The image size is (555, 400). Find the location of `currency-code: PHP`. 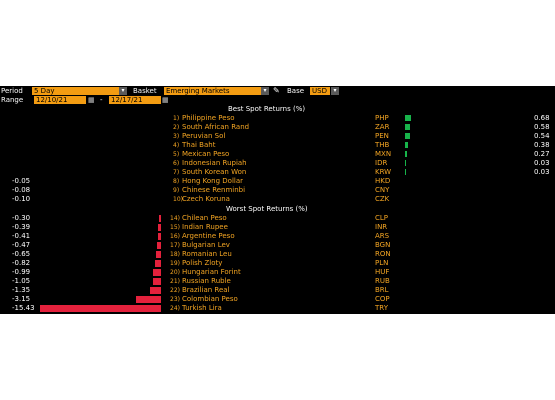

currency-code: PHP is located at coordinates (382, 118).